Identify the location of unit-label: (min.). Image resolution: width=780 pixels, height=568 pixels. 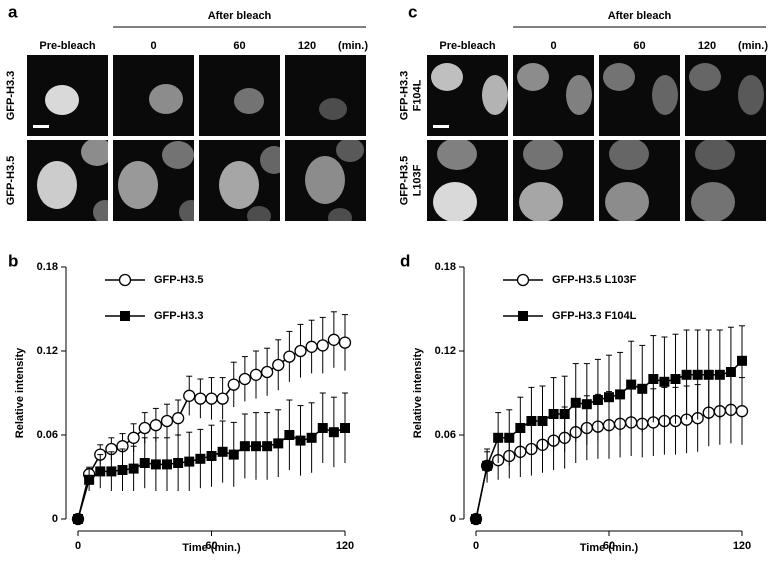
(353, 46).